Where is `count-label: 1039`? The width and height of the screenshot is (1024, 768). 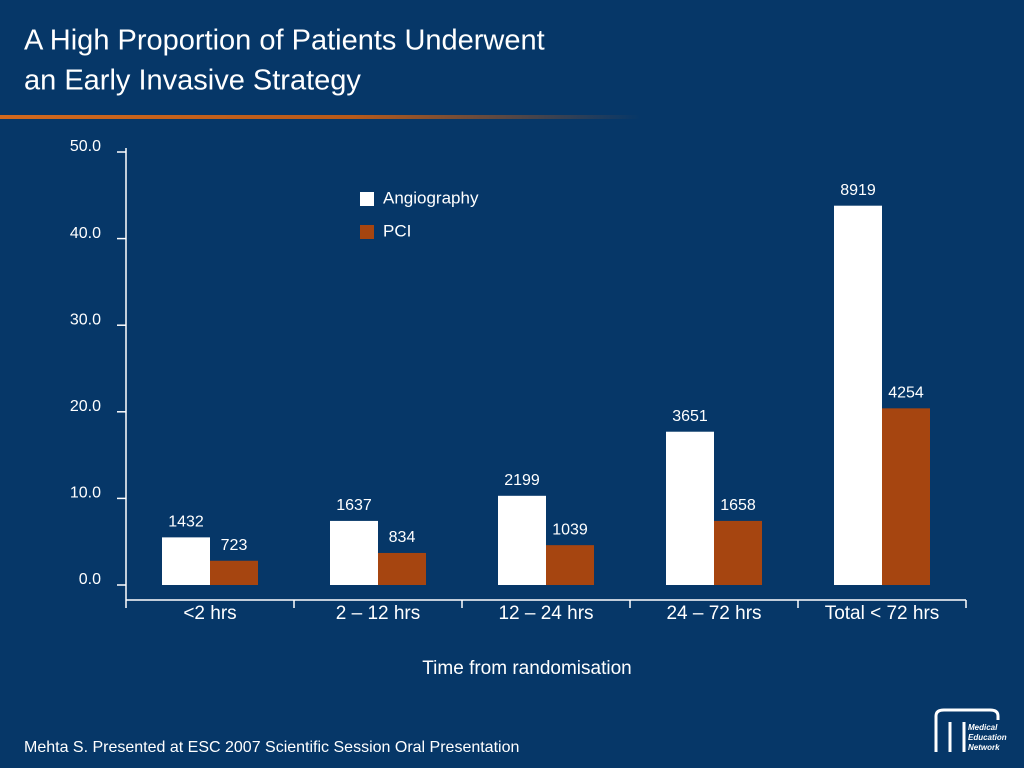
count-label: 1039 is located at coordinates (570, 529).